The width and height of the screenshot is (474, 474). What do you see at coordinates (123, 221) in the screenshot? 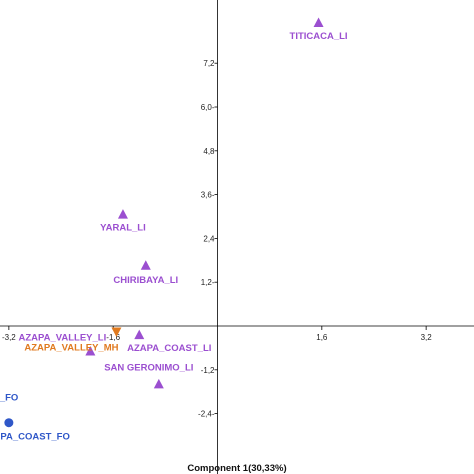
I see `data-point: YARAL_LI` at bounding box center [123, 221].